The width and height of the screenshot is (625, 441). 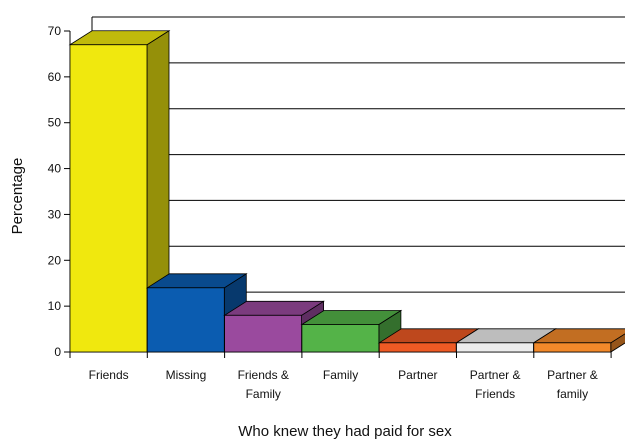 I want to click on y-tick-label-10: 10, so click(x=55, y=306).